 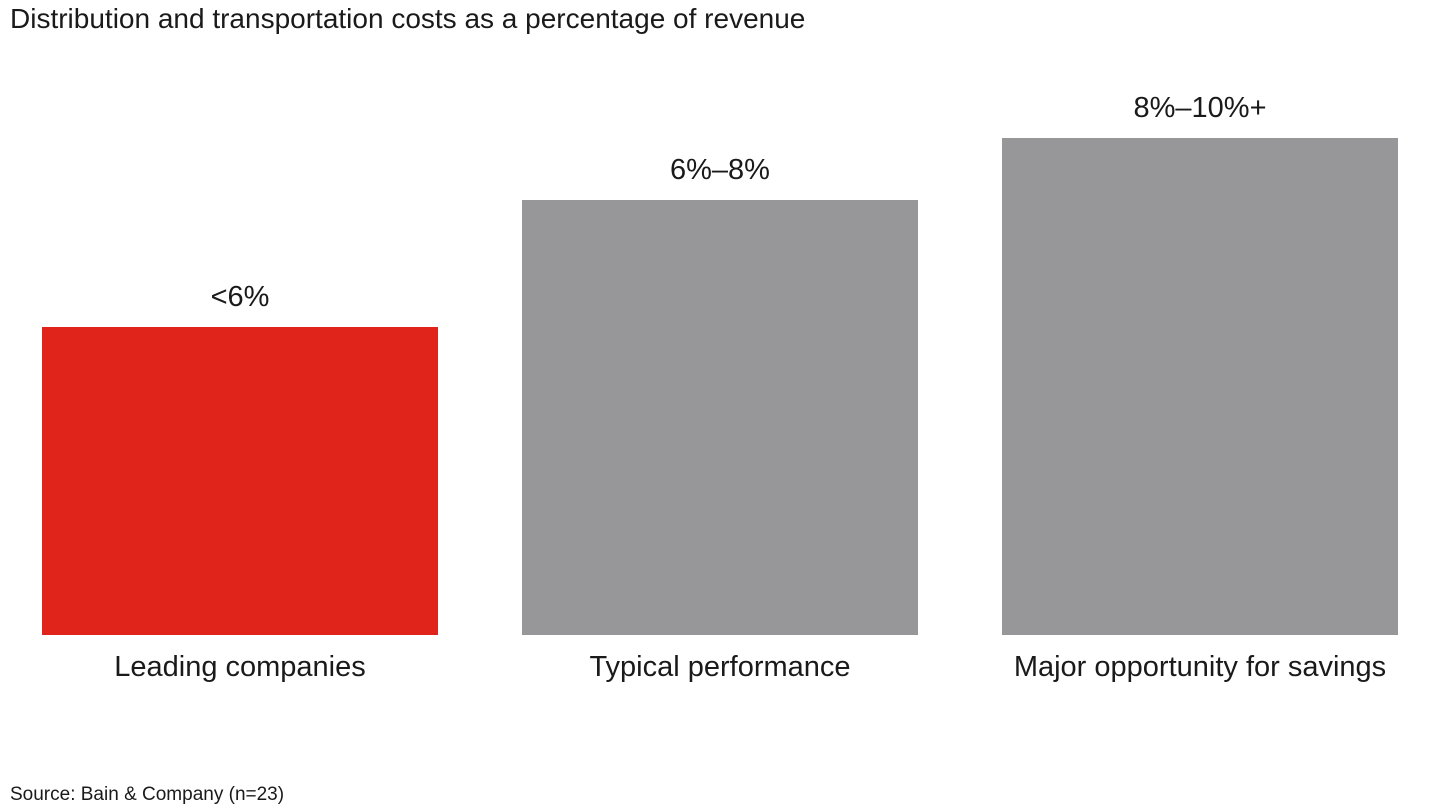 What do you see at coordinates (720, 417) in the screenshot?
I see `bar-typical-performance` at bounding box center [720, 417].